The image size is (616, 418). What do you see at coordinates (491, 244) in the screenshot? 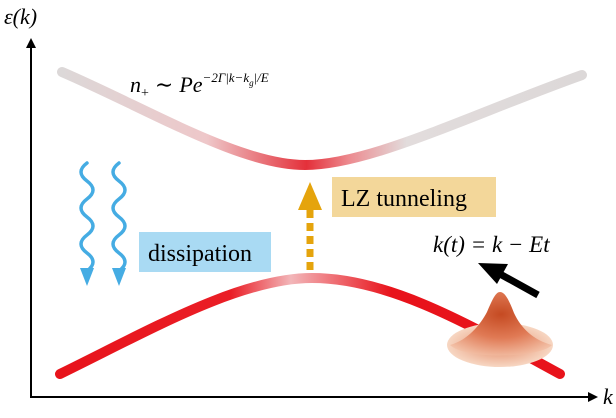
I see `momentum-formula: k(t) = k − Et` at bounding box center [491, 244].